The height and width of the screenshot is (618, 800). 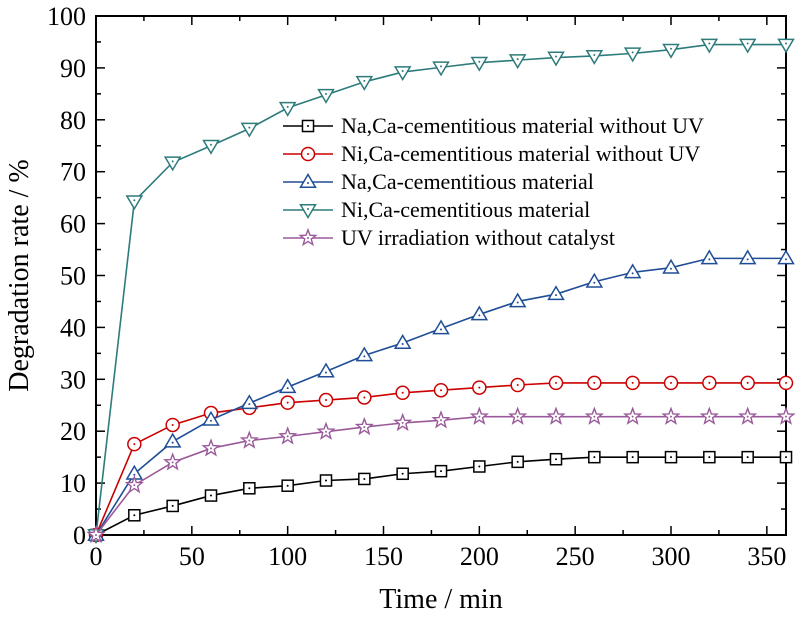 What do you see at coordinates (766, 556) in the screenshot?
I see `x-tick-label: 350` at bounding box center [766, 556].